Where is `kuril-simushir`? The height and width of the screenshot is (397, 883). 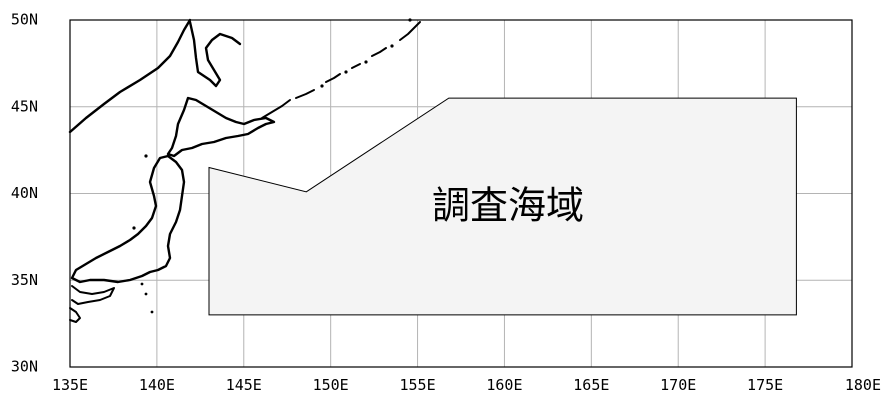 kuril-simushir is located at coordinates (333, 78).